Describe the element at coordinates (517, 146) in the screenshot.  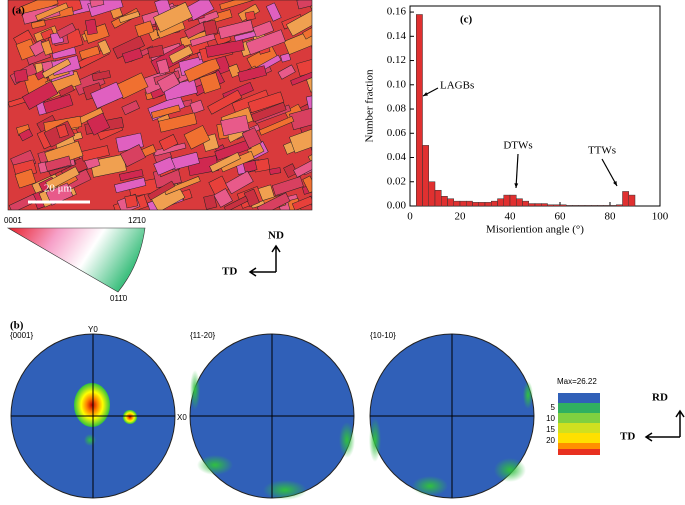
I see `annotation: DTWs` at that location.